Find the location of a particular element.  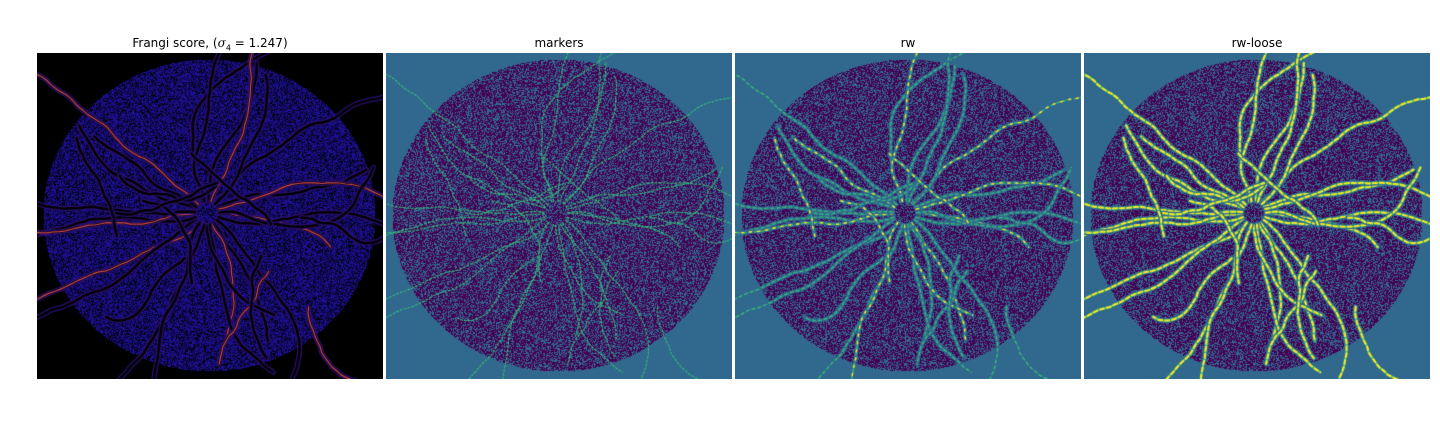

panel-title-frangi: Frangi score, (σ4 = 1.247) is located at coordinates (210, 44).